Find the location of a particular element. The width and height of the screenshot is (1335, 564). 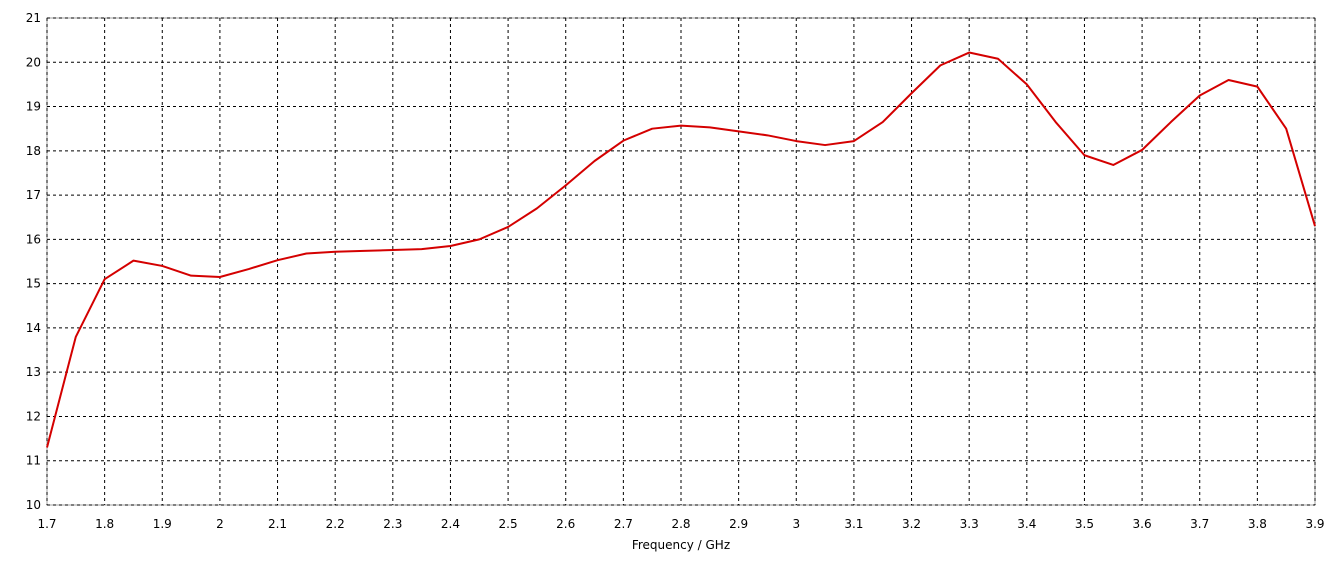

y-tick-label: 21 is located at coordinates (33, 18).